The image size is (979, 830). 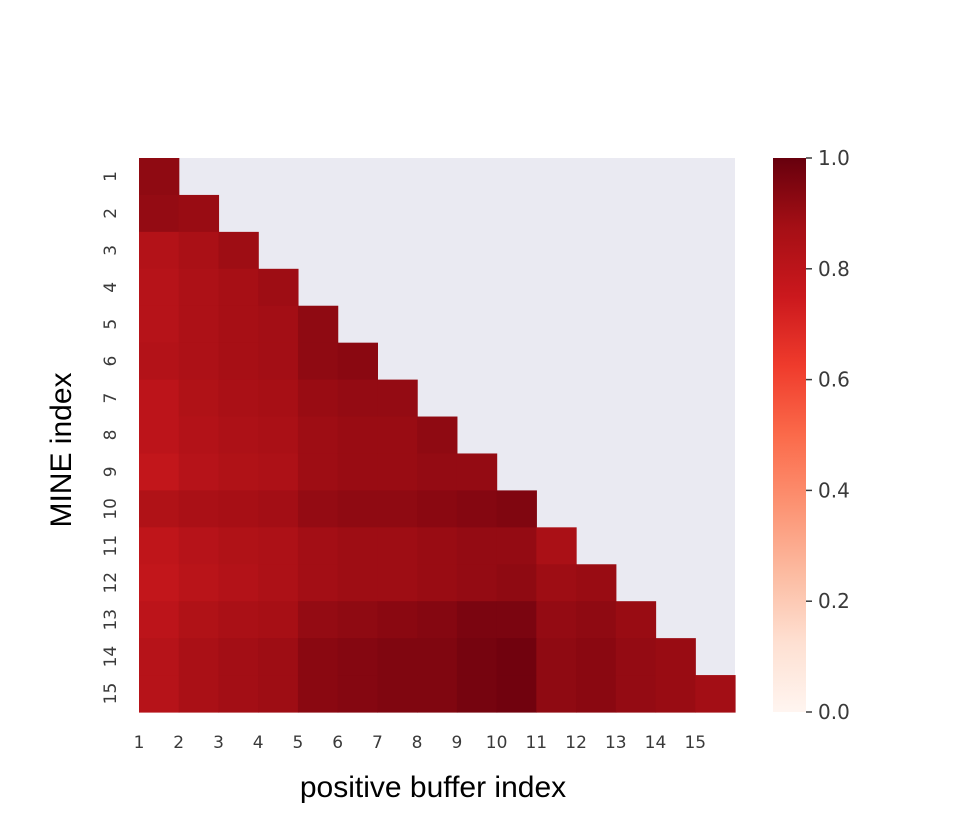 I want to click on heatmap-cell-r12-c3, so click(x=238, y=583).